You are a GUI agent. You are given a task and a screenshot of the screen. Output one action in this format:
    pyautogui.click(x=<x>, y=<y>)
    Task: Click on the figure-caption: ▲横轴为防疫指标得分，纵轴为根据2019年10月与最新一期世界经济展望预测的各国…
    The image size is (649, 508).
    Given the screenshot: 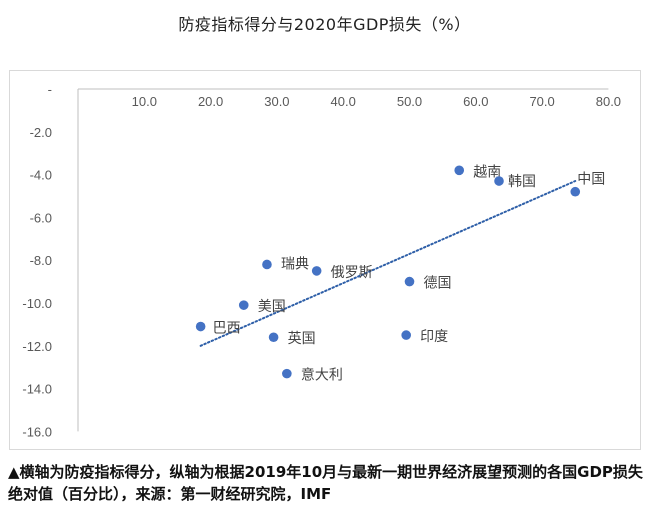 What is the action you would take?
    pyautogui.click(x=325, y=483)
    